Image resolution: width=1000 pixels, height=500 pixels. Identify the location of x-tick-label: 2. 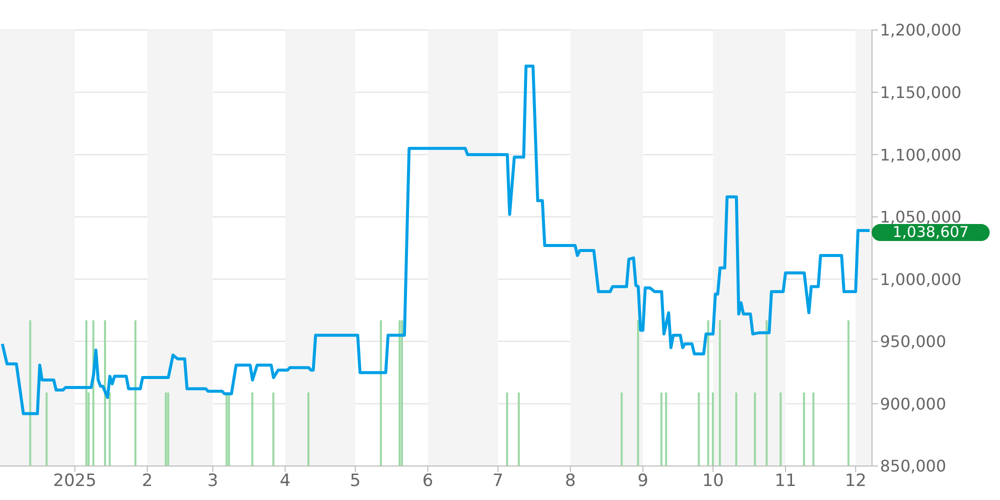
(147, 481).